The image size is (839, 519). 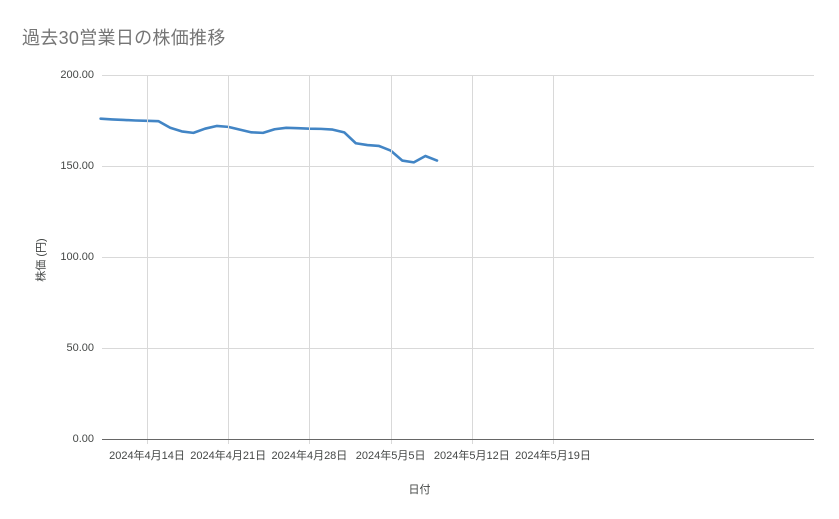 I want to click on x-axis-tick-label: 2024年5月5日, so click(x=390, y=456).